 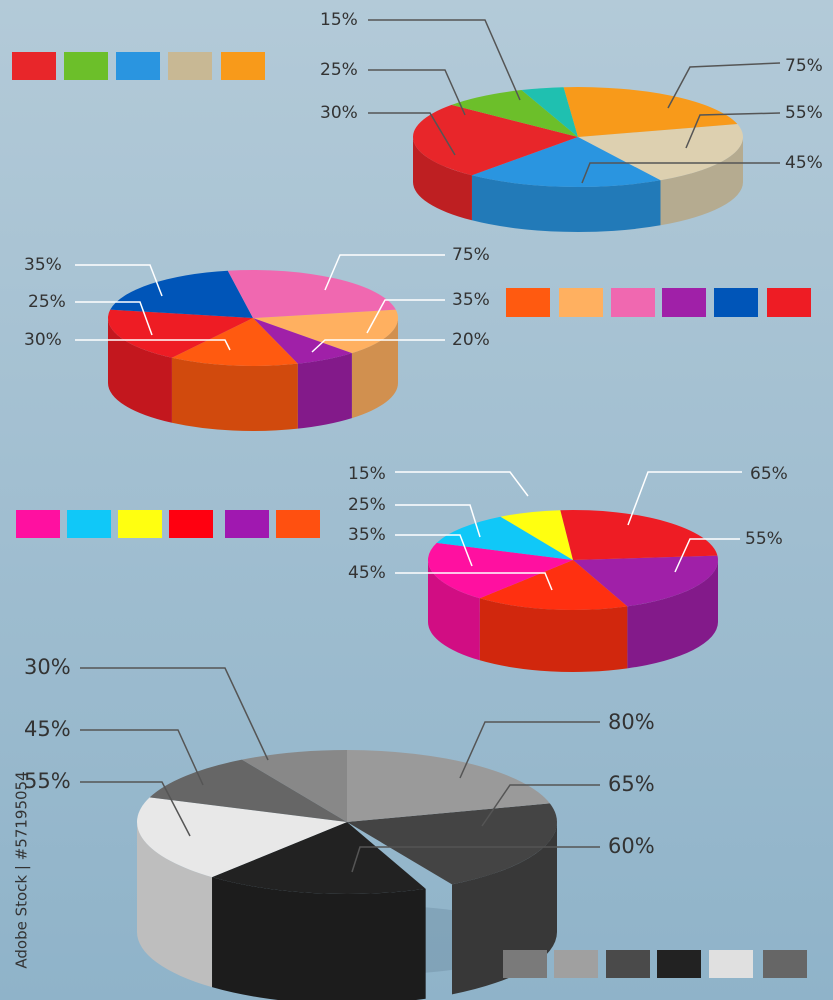 I want to click on watermark: Adobe Stock | #57195054, so click(x=22, y=869).